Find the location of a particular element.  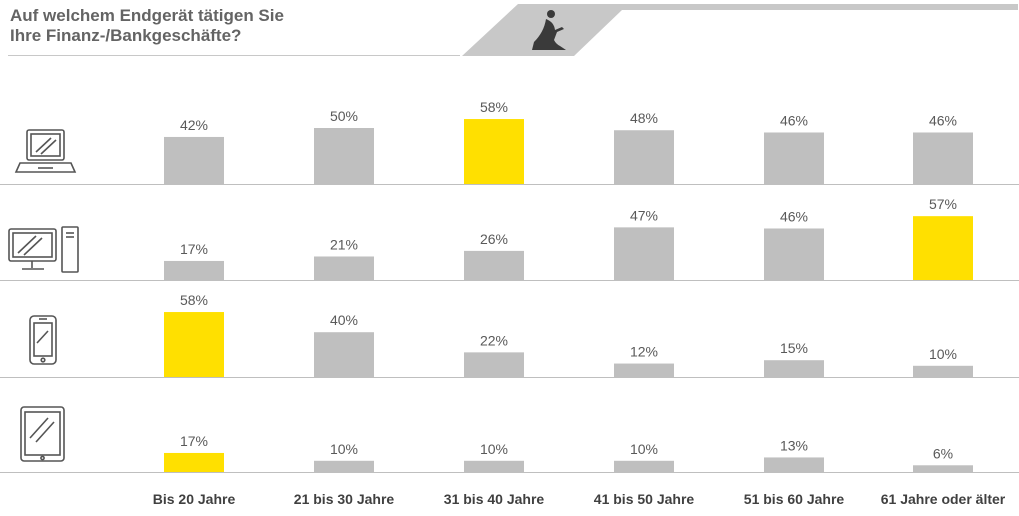

header-banner is located at coordinates (740, 30).